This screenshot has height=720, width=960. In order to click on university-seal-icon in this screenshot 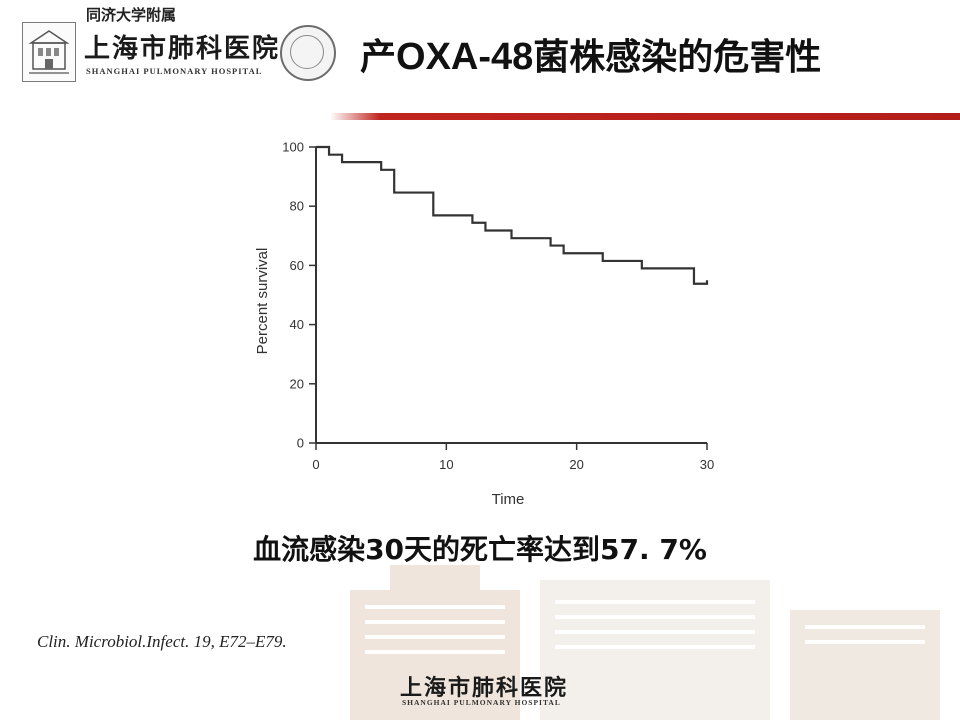, I will do `click(308, 53)`.